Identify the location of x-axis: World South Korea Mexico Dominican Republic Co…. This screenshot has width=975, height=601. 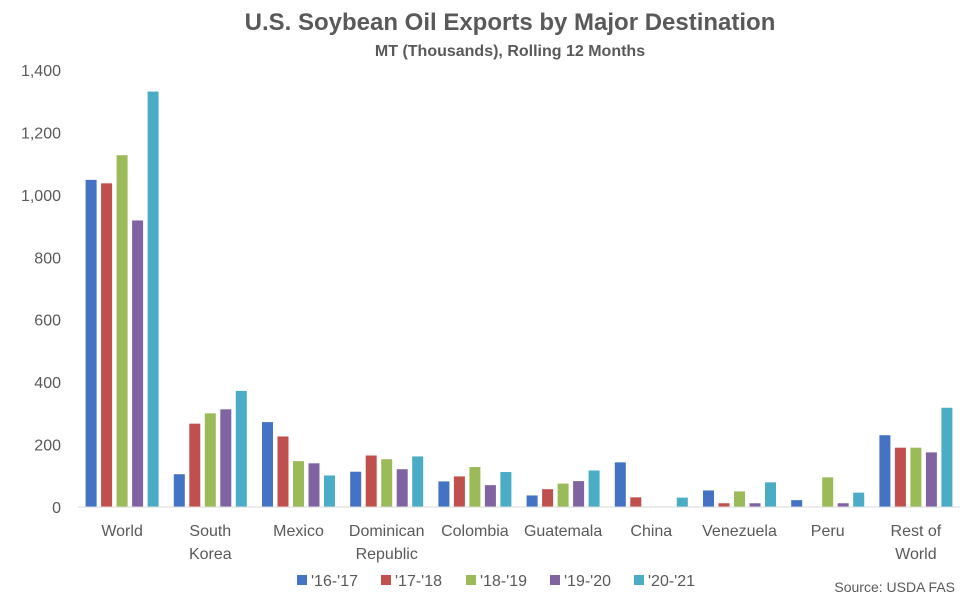
(519, 534).